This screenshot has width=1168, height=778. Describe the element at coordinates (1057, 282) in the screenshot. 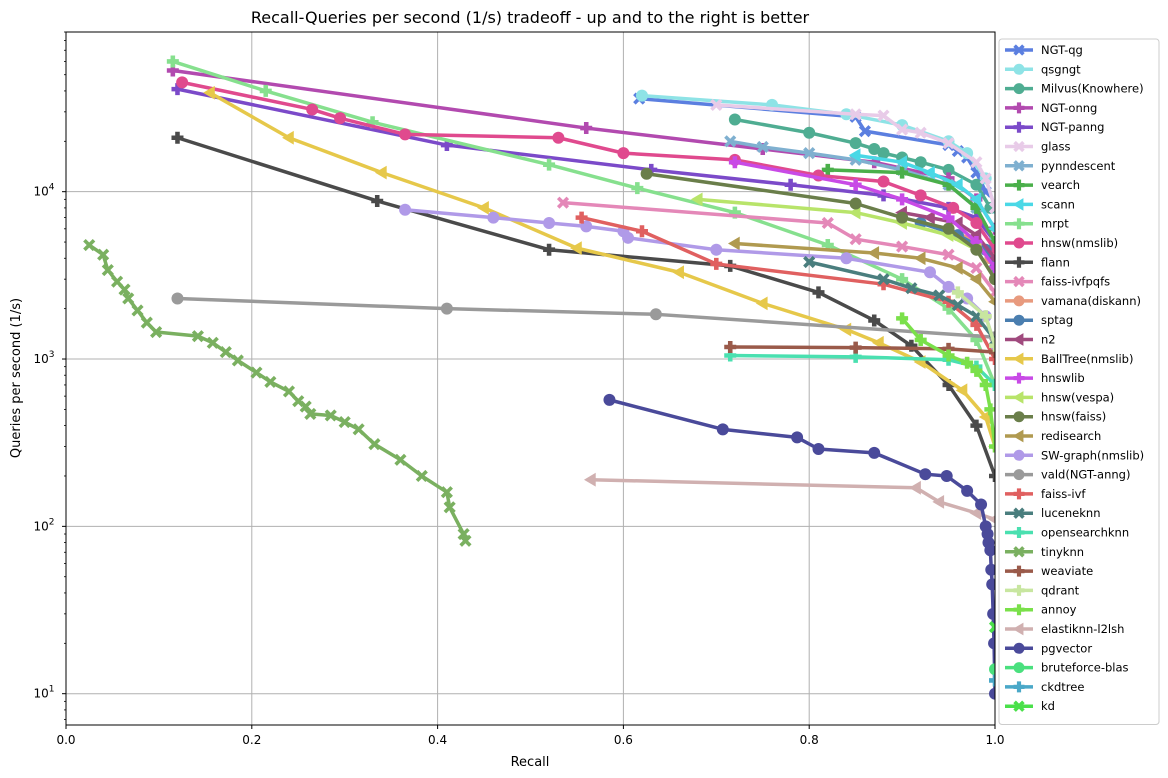

I see `legend-entry: faiss-ivfpqfs` at that location.